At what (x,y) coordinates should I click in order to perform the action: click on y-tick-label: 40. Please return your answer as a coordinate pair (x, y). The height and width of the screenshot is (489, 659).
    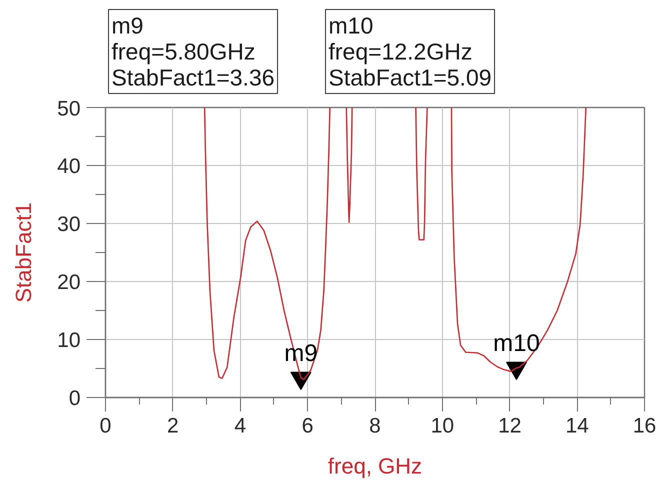
    Looking at the image, I should click on (68, 166).